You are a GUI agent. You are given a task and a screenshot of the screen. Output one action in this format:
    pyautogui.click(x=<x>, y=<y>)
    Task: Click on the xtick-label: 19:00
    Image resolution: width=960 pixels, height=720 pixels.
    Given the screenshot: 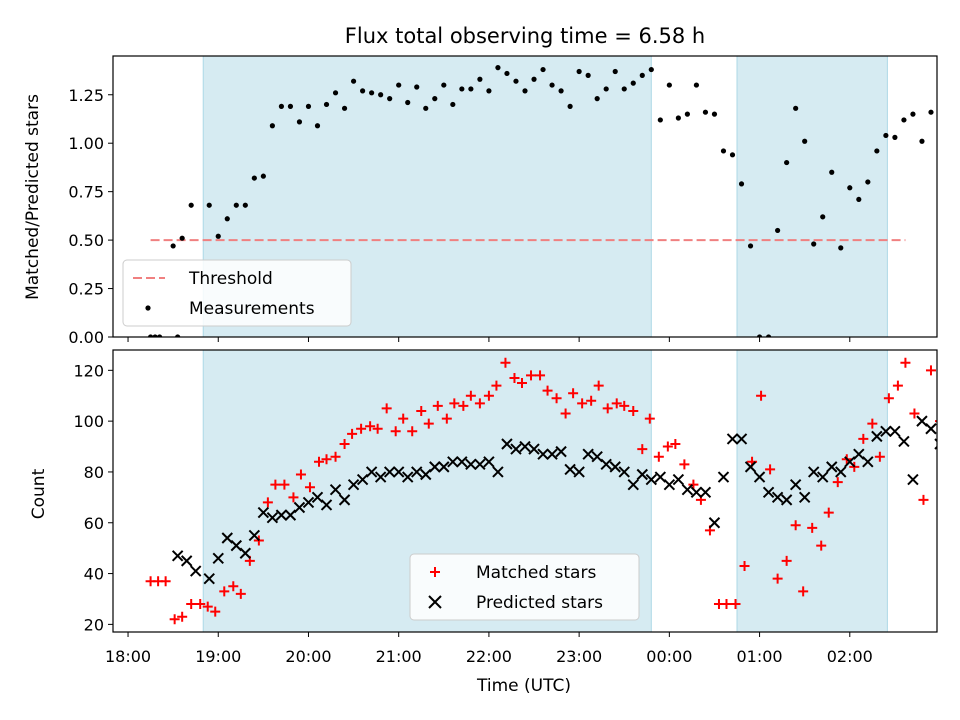 What is the action you would take?
    pyautogui.click(x=218, y=656)
    